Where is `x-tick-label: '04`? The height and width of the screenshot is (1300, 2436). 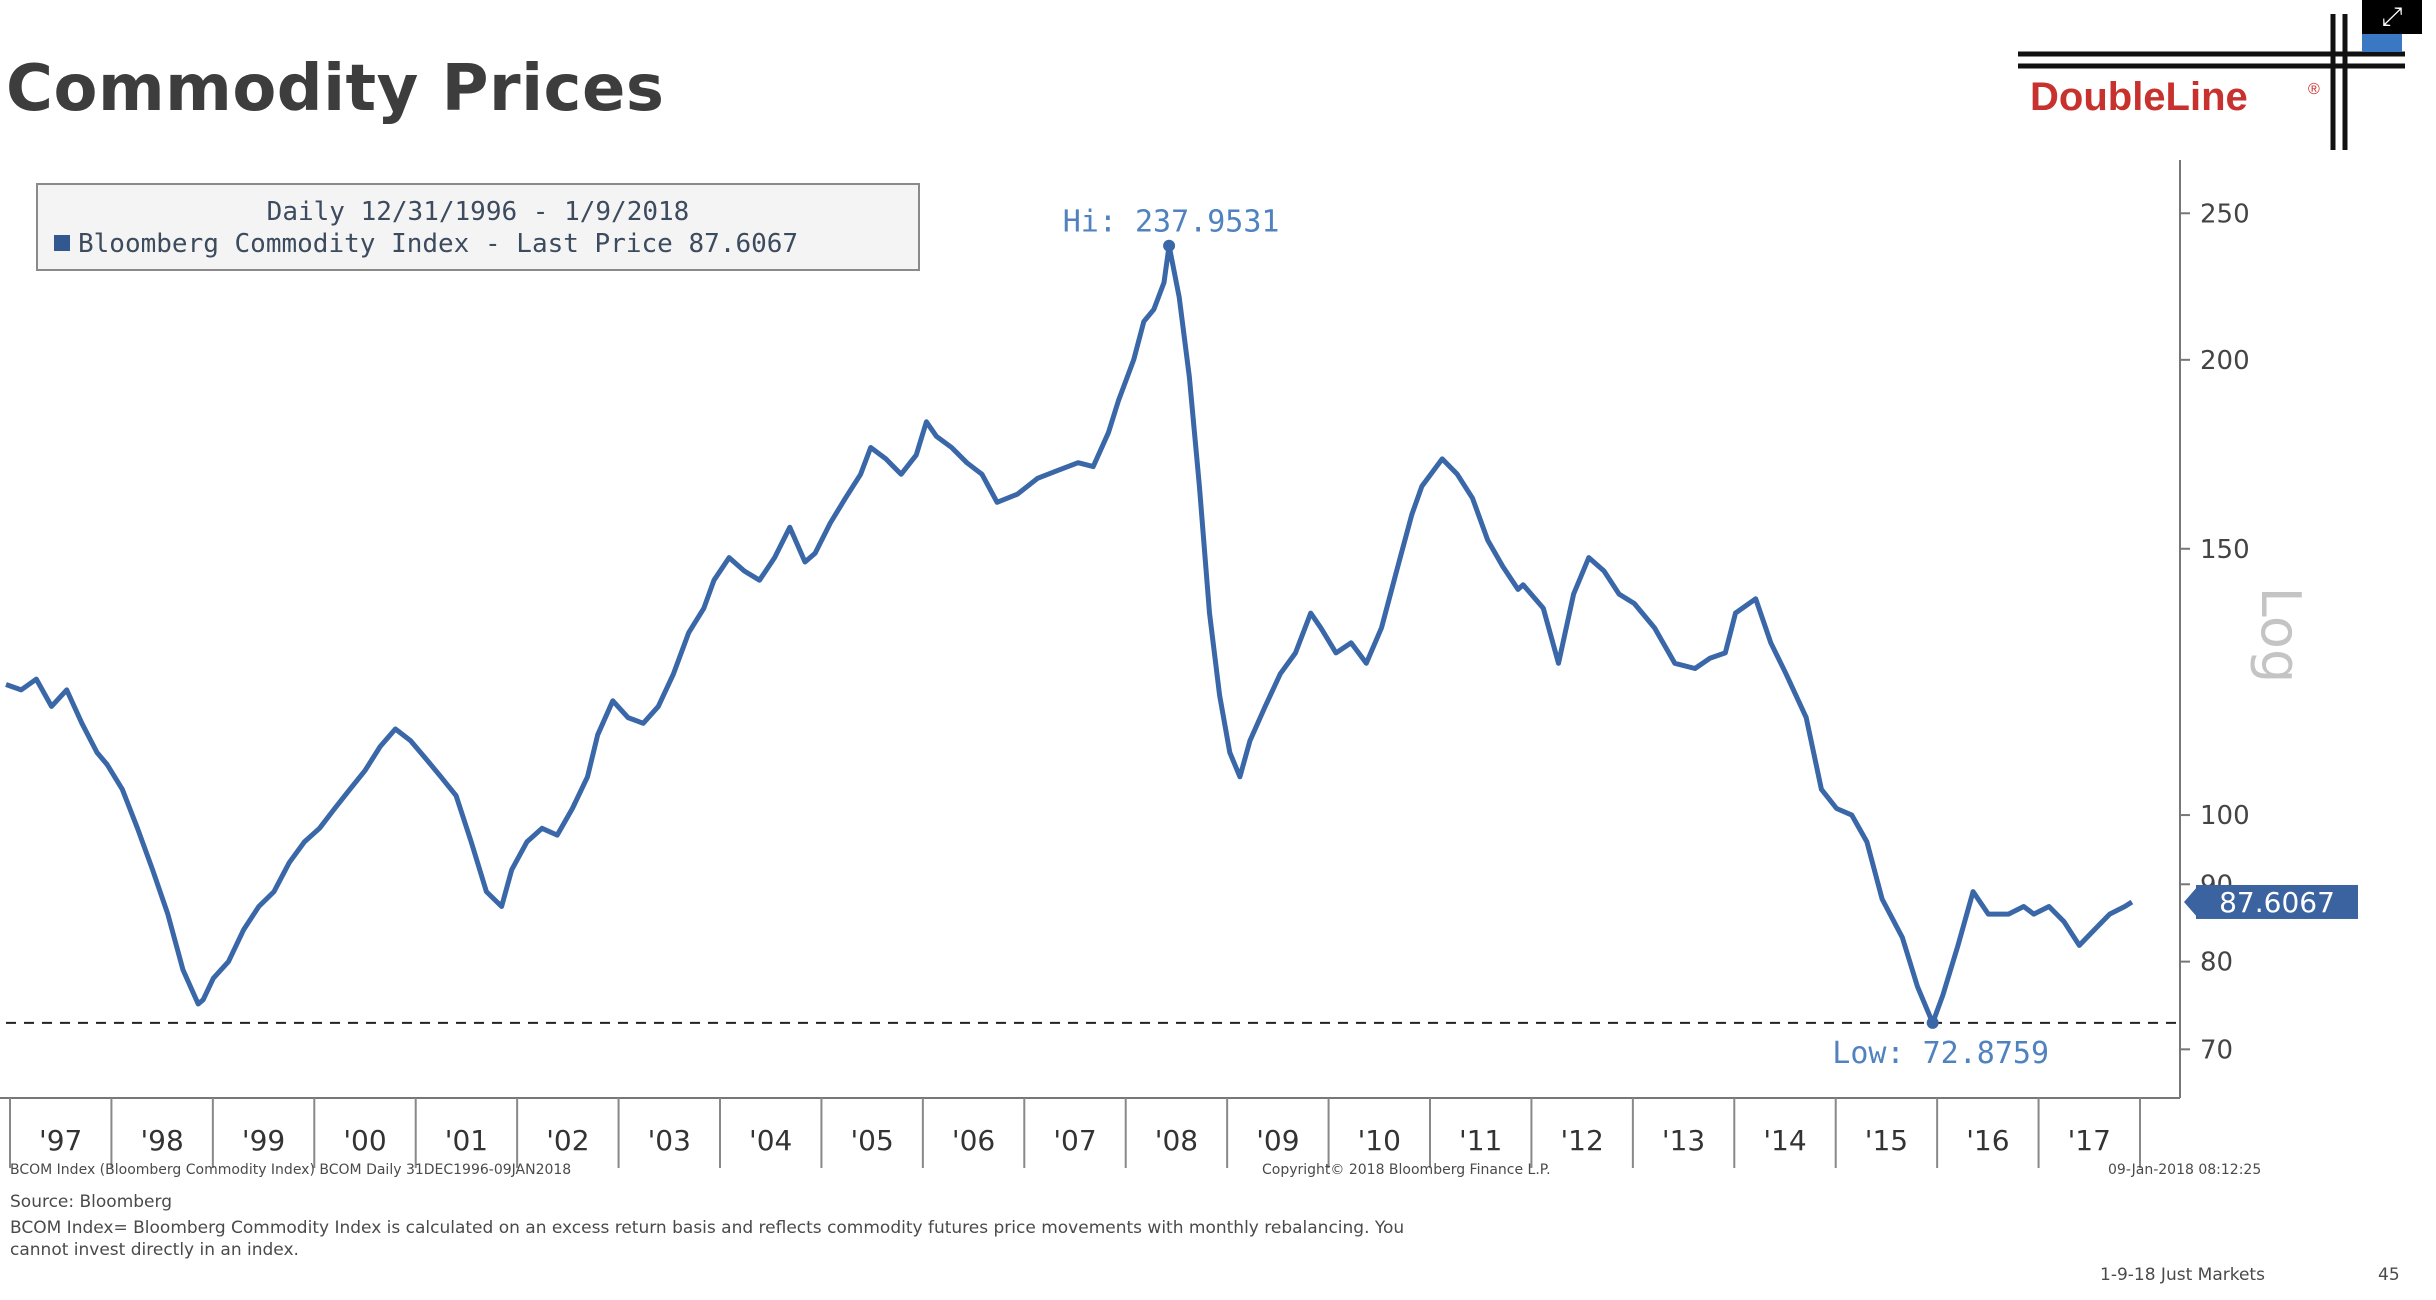 x-tick-label: '04 is located at coordinates (770, 1140).